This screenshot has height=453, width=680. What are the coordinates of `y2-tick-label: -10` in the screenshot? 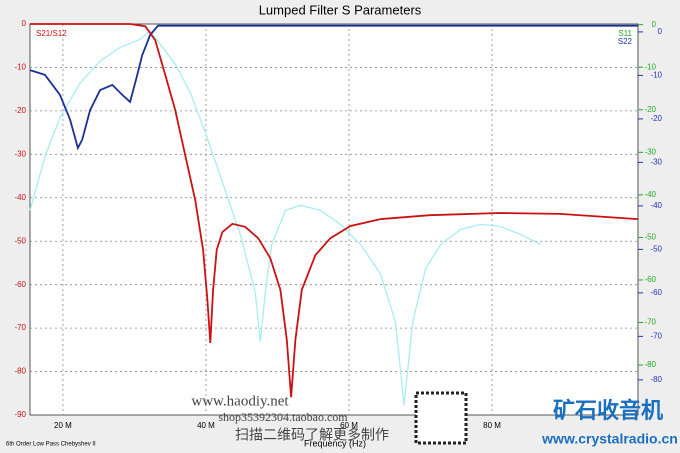 It's located at (650, 66).